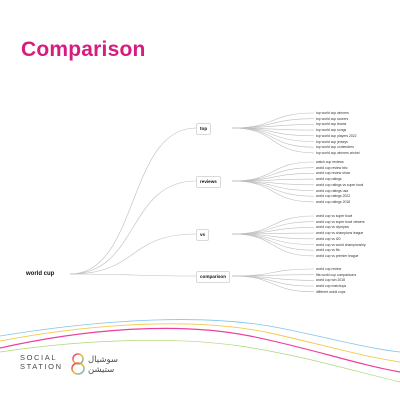  I want to click on leaf-node: world cup ratings usa, so click(332, 190).